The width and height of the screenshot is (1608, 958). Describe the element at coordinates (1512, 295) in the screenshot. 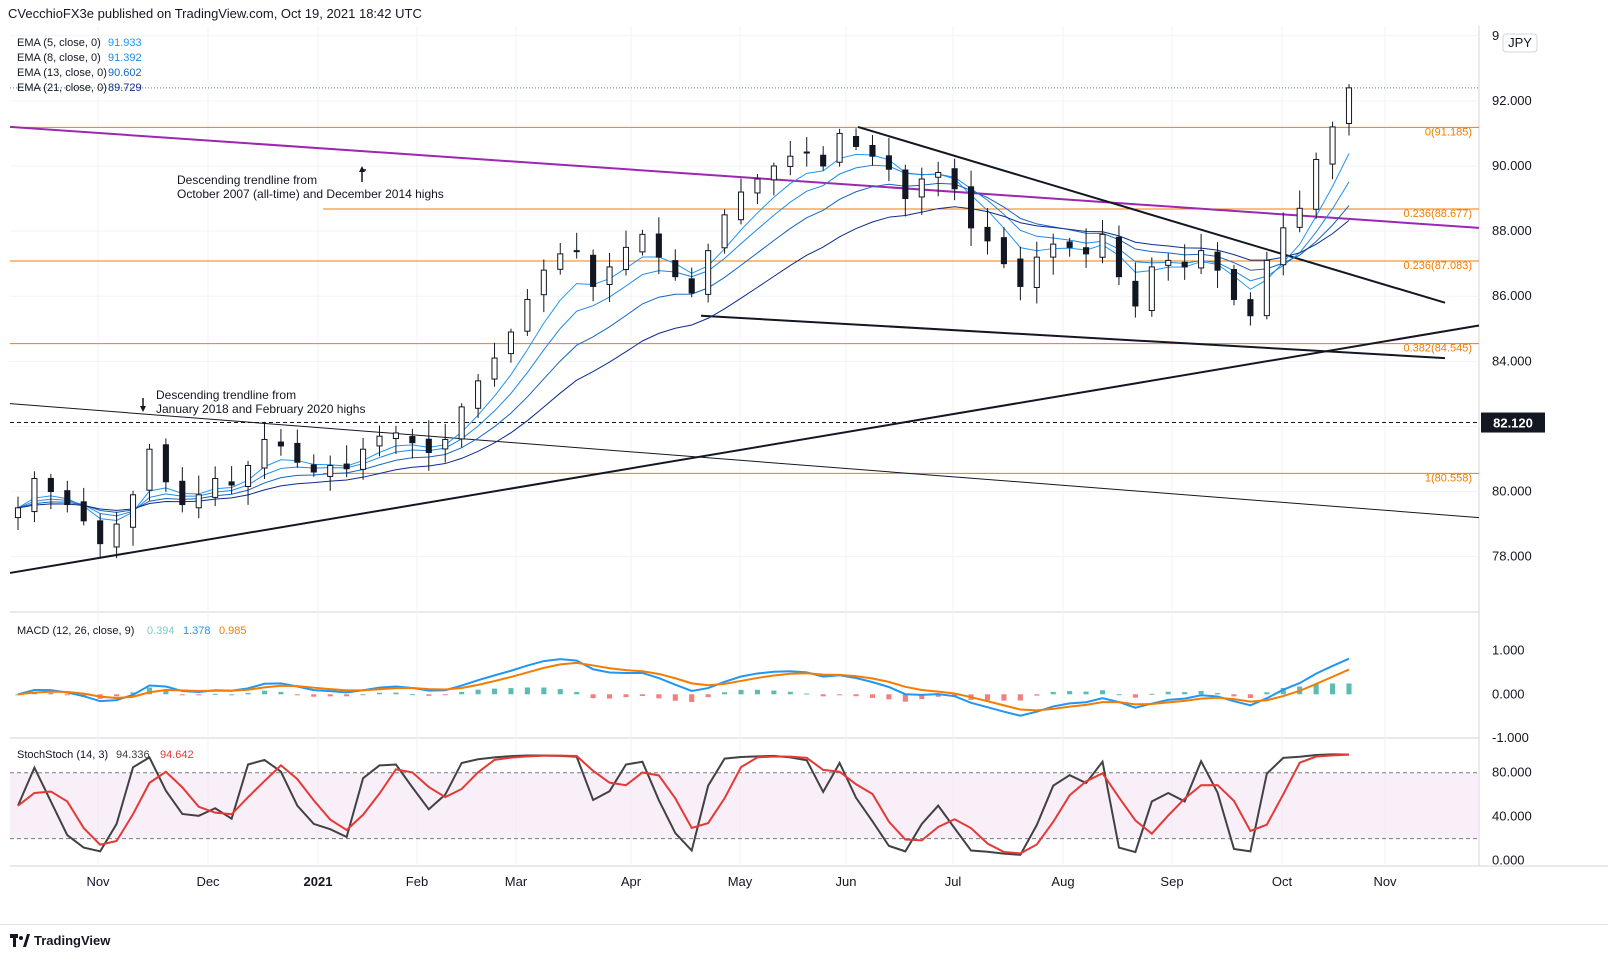

I see `price-tick-label: 86.000` at that location.